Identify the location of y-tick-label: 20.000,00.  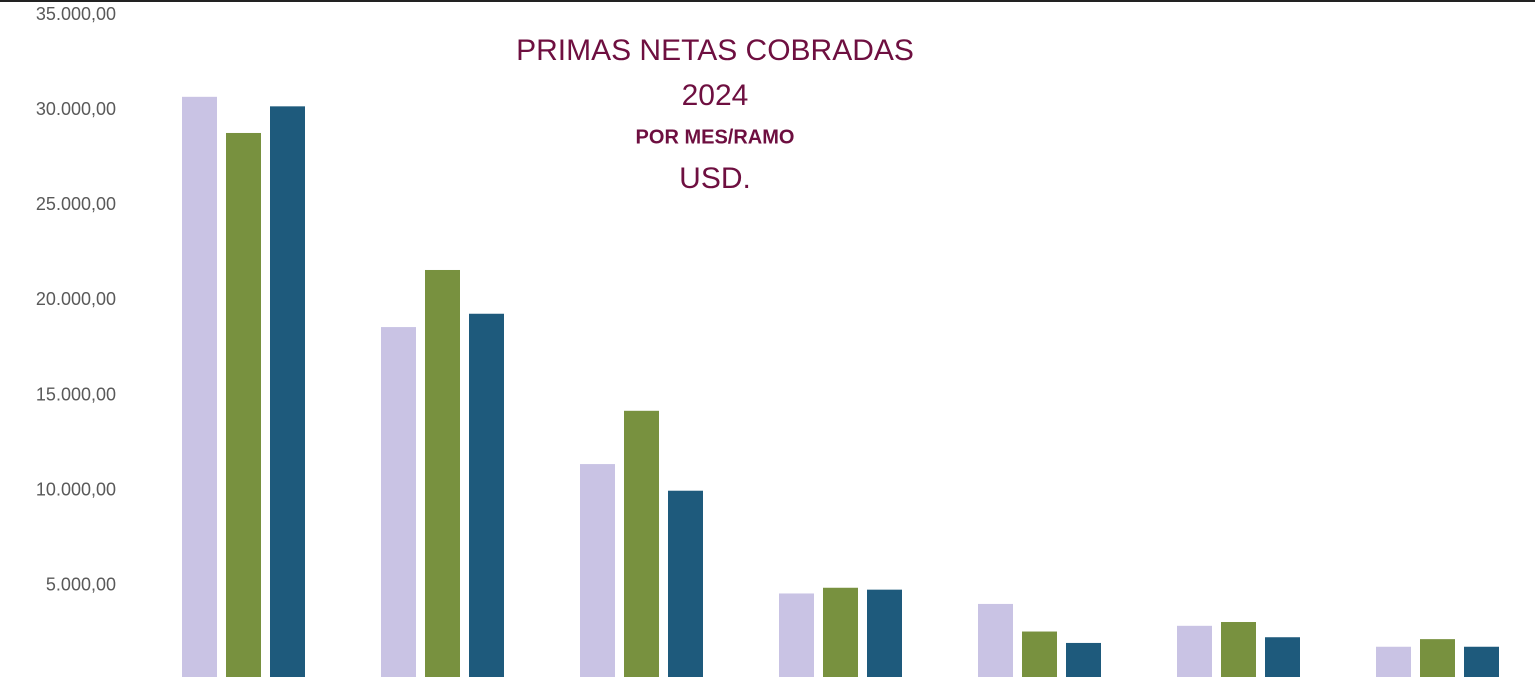
(76, 299).